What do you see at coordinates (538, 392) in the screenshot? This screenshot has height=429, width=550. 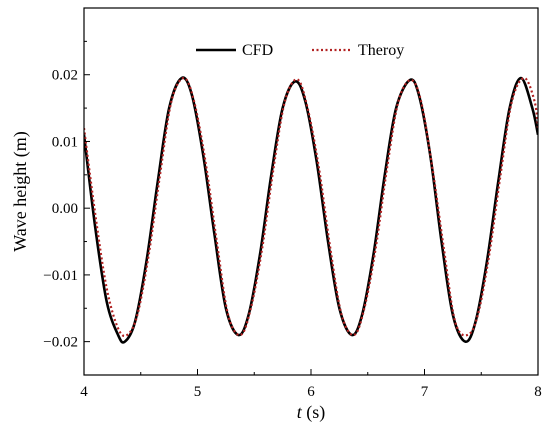 I see `x-tick-label: 8` at bounding box center [538, 392].